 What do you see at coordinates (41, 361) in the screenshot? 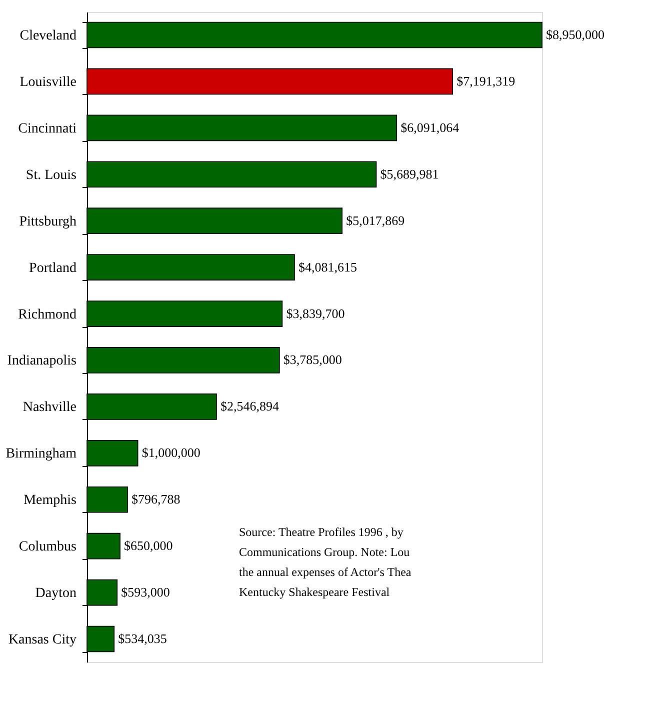
I see `y-tick-label: Indianapolis` at bounding box center [41, 361].